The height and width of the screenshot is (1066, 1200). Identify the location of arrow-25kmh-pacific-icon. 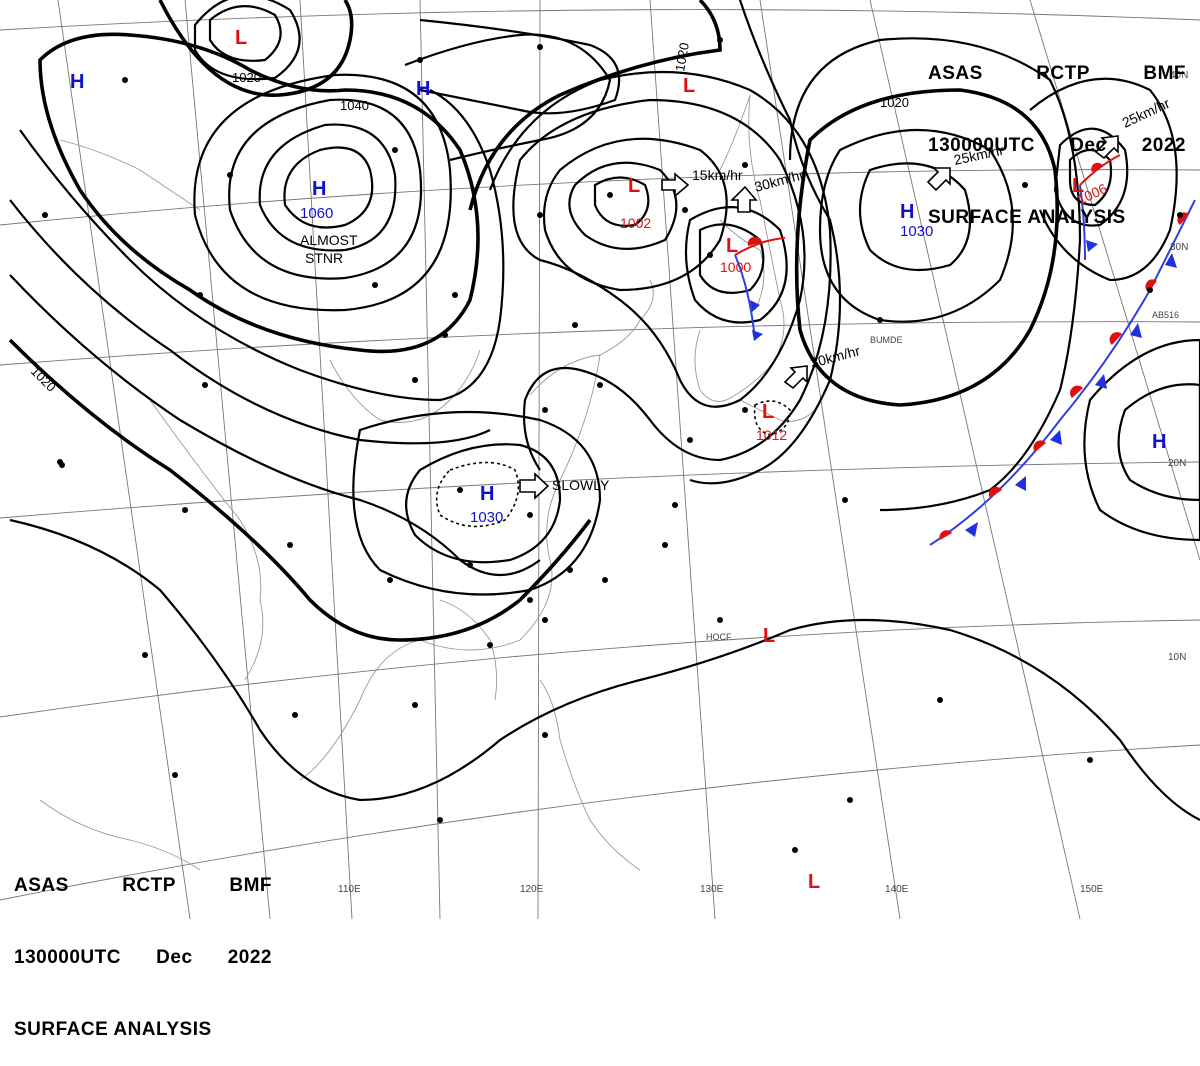
(938, 179).